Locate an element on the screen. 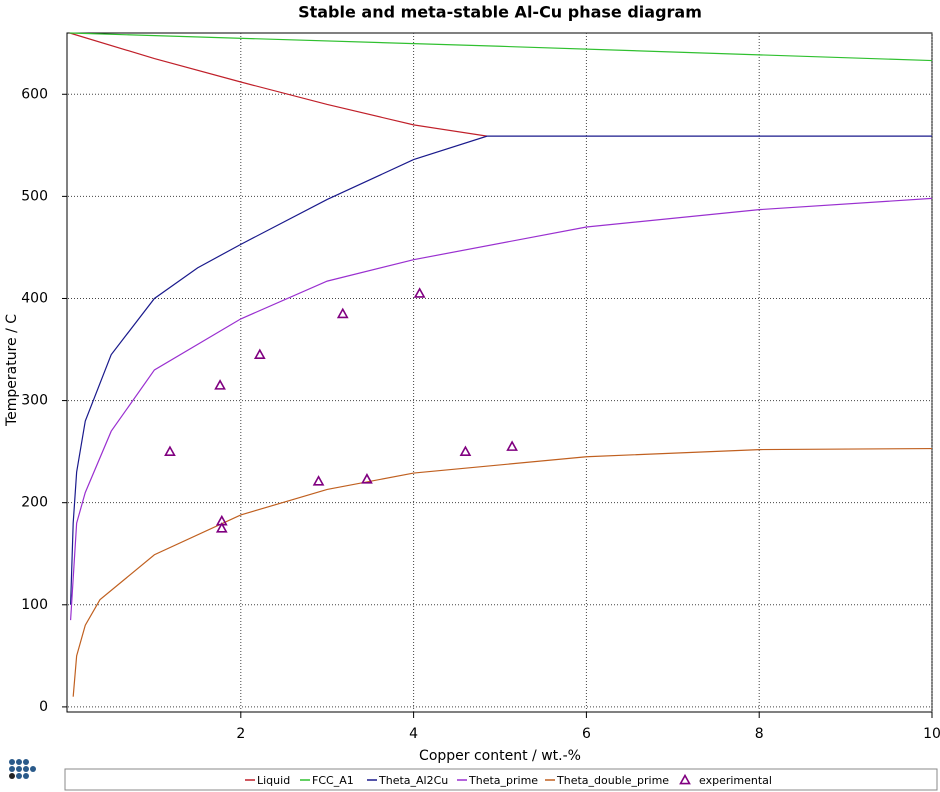  x-axis-label: Copper content / wt.-% is located at coordinates (500, 756).